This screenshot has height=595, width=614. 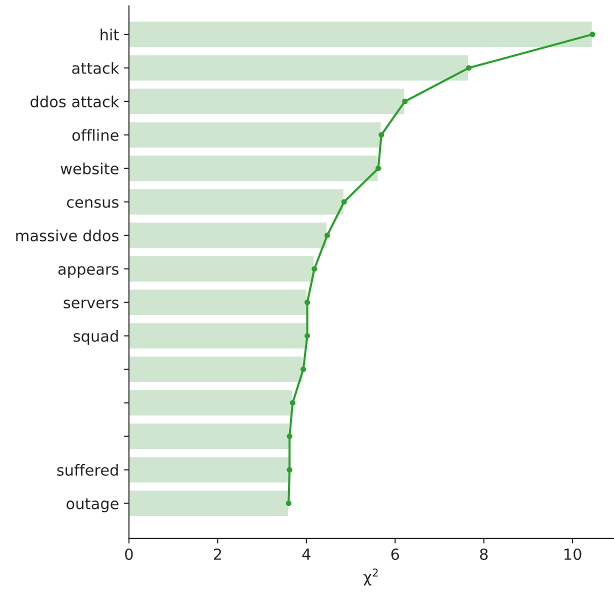 I want to click on x-axis-title: χ$^{2}$, so click(x=371, y=577).